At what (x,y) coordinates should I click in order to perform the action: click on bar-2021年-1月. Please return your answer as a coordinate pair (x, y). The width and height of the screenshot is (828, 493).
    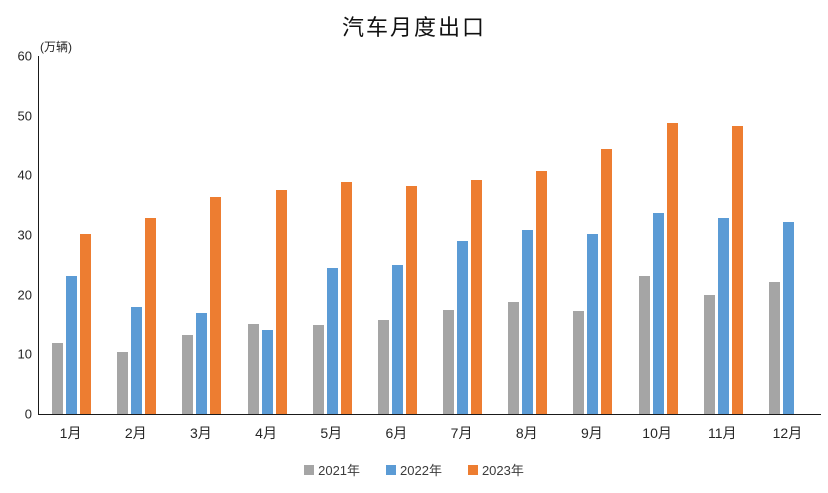
    Looking at the image, I should click on (58, 378).